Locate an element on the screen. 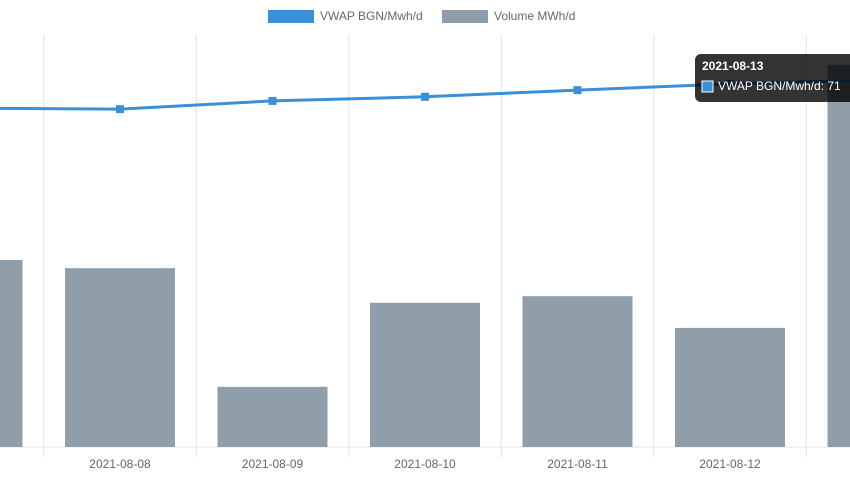 The width and height of the screenshot is (850, 480). legend-item: Volume MWh/d is located at coordinates (508, 16).